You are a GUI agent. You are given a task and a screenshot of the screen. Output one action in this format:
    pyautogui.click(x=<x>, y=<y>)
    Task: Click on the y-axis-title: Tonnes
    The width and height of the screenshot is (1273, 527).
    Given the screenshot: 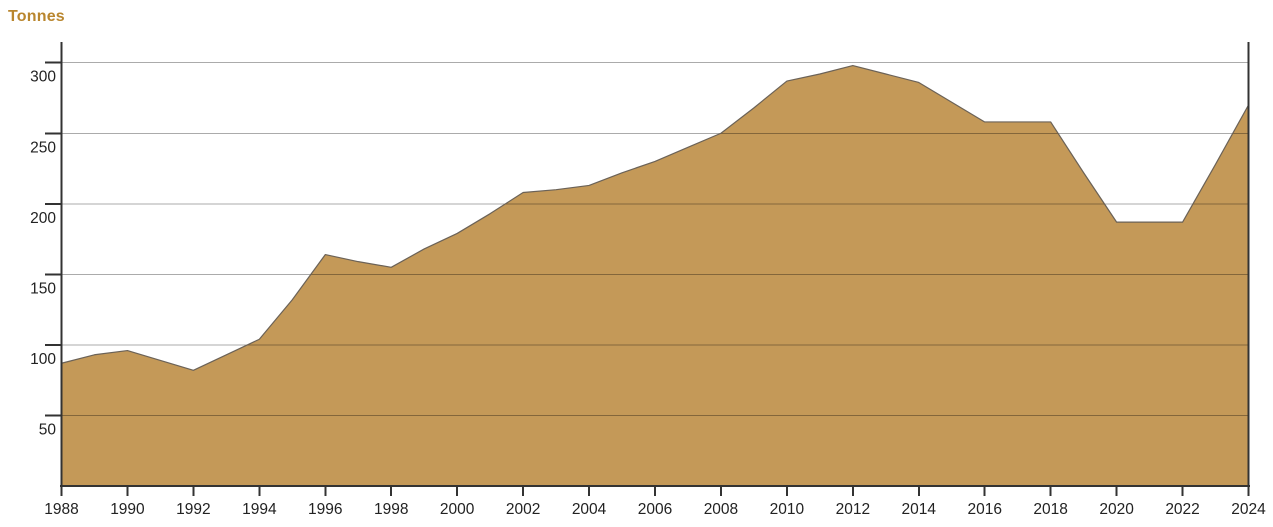 What is the action you would take?
    pyautogui.click(x=36, y=16)
    